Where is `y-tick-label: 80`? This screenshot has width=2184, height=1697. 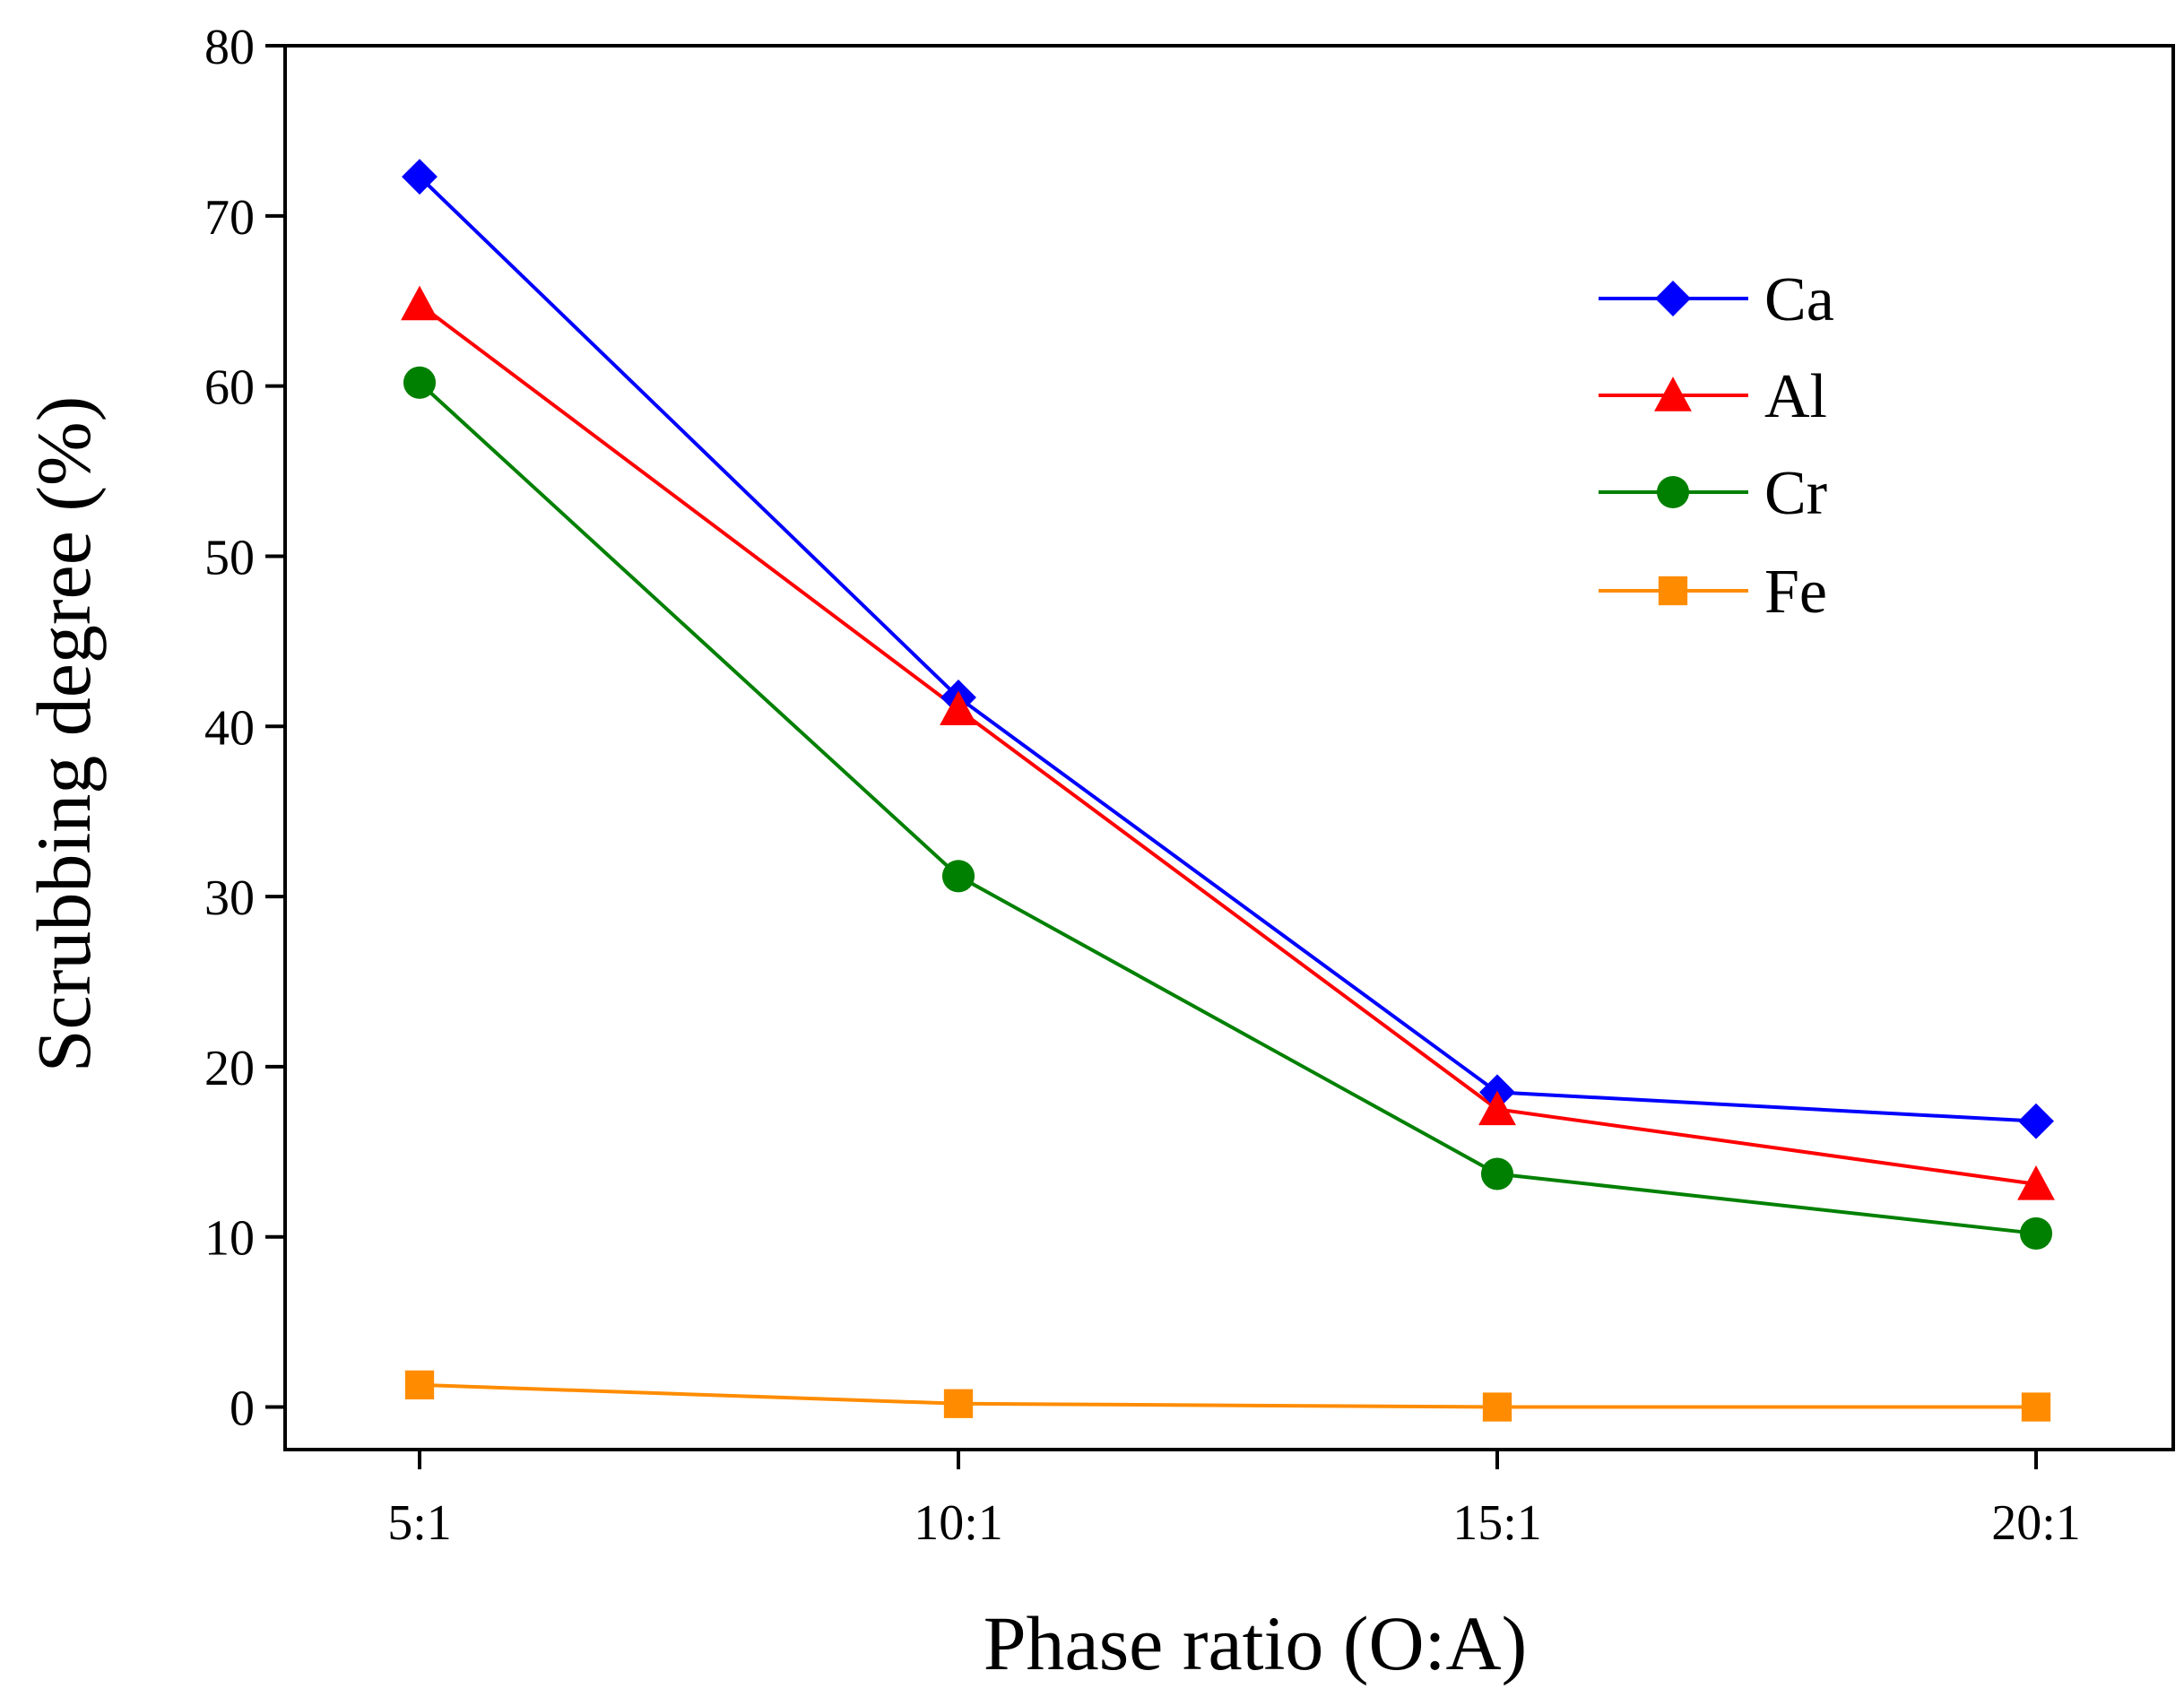 y-tick-label: 80 is located at coordinates (229, 47).